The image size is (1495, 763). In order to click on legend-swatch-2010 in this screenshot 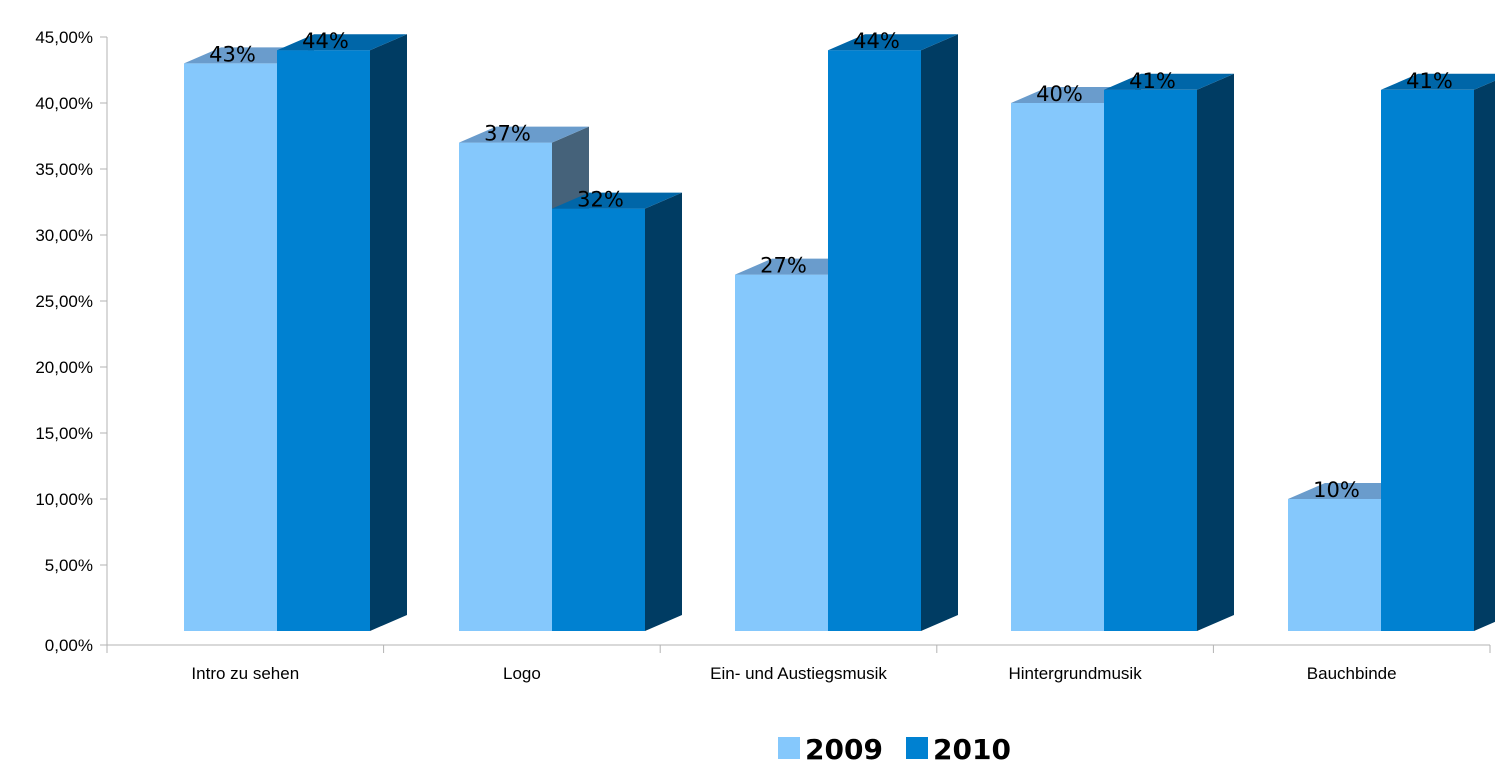, I will do `click(917, 748)`.